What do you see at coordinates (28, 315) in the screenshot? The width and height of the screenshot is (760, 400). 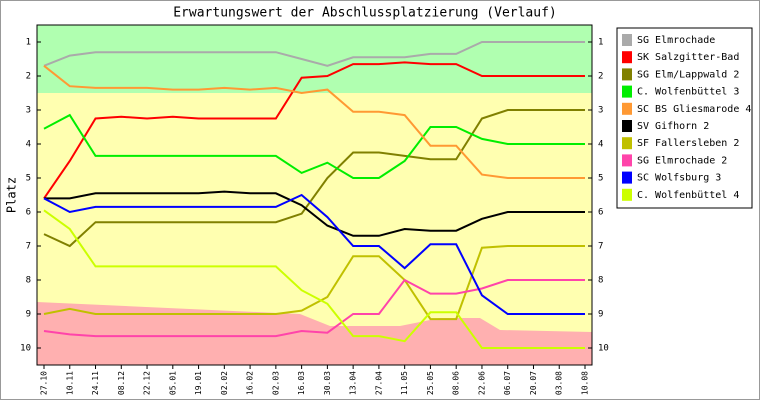 I see `y-tick-label: 9` at bounding box center [28, 315].